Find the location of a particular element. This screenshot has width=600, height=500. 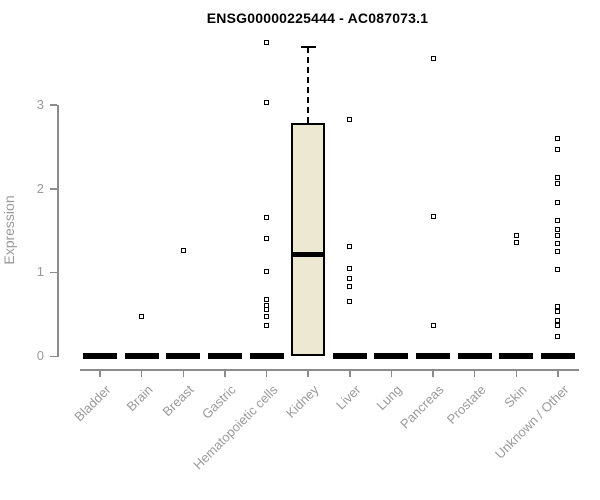

y-tick-label: 3 is located at coordinates (40, 104).